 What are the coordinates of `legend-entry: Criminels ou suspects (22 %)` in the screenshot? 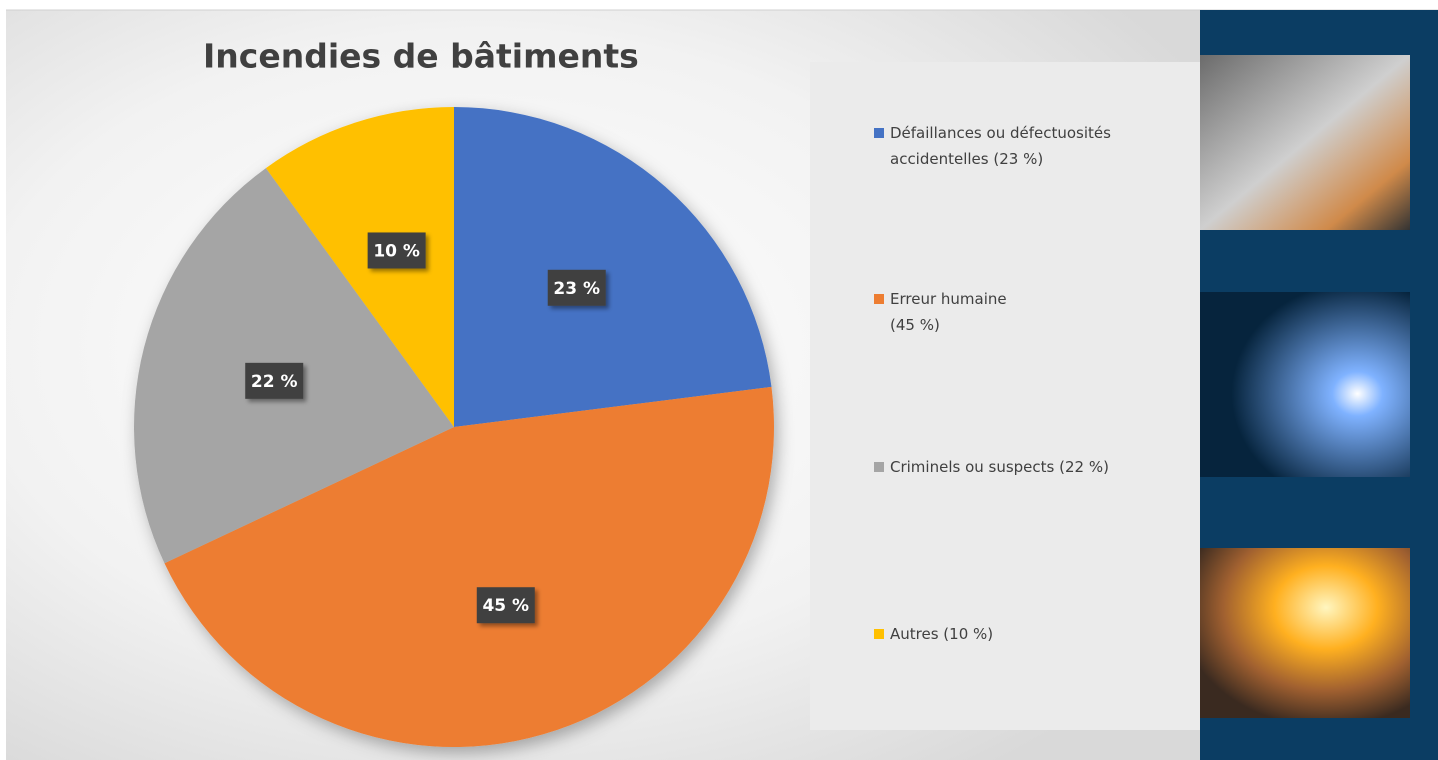 It's located at (991, 467).